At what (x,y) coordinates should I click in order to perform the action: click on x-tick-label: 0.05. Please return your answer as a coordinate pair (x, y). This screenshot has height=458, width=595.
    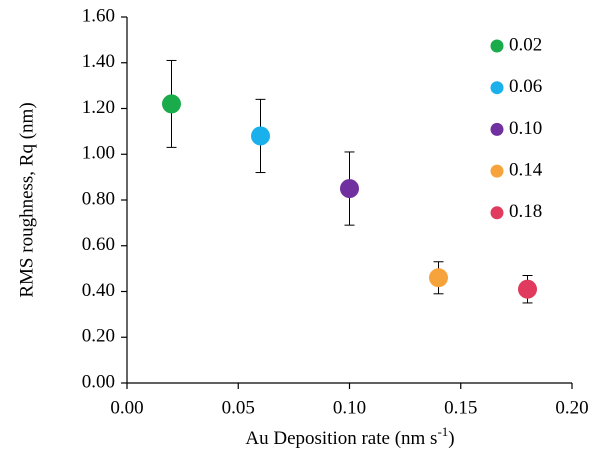
    Looking at the image, I should click on (238, 407).